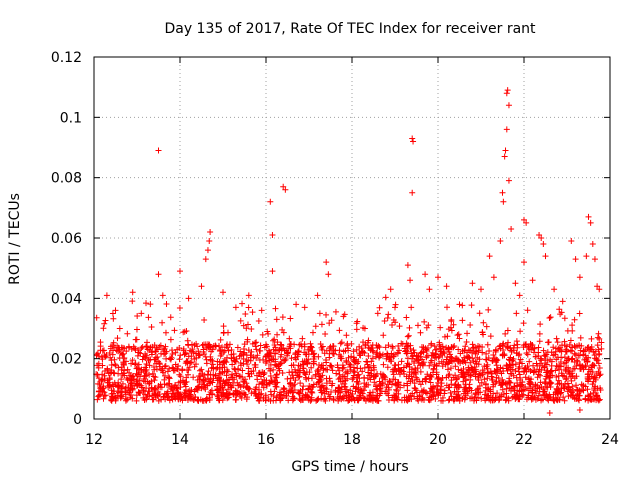 The width and height of the screenshot is (640, 480). What do you see at coordinates (524, 440) in the screenshot?
I see `x-tick-label: 22` at bounding box center [524, 440].